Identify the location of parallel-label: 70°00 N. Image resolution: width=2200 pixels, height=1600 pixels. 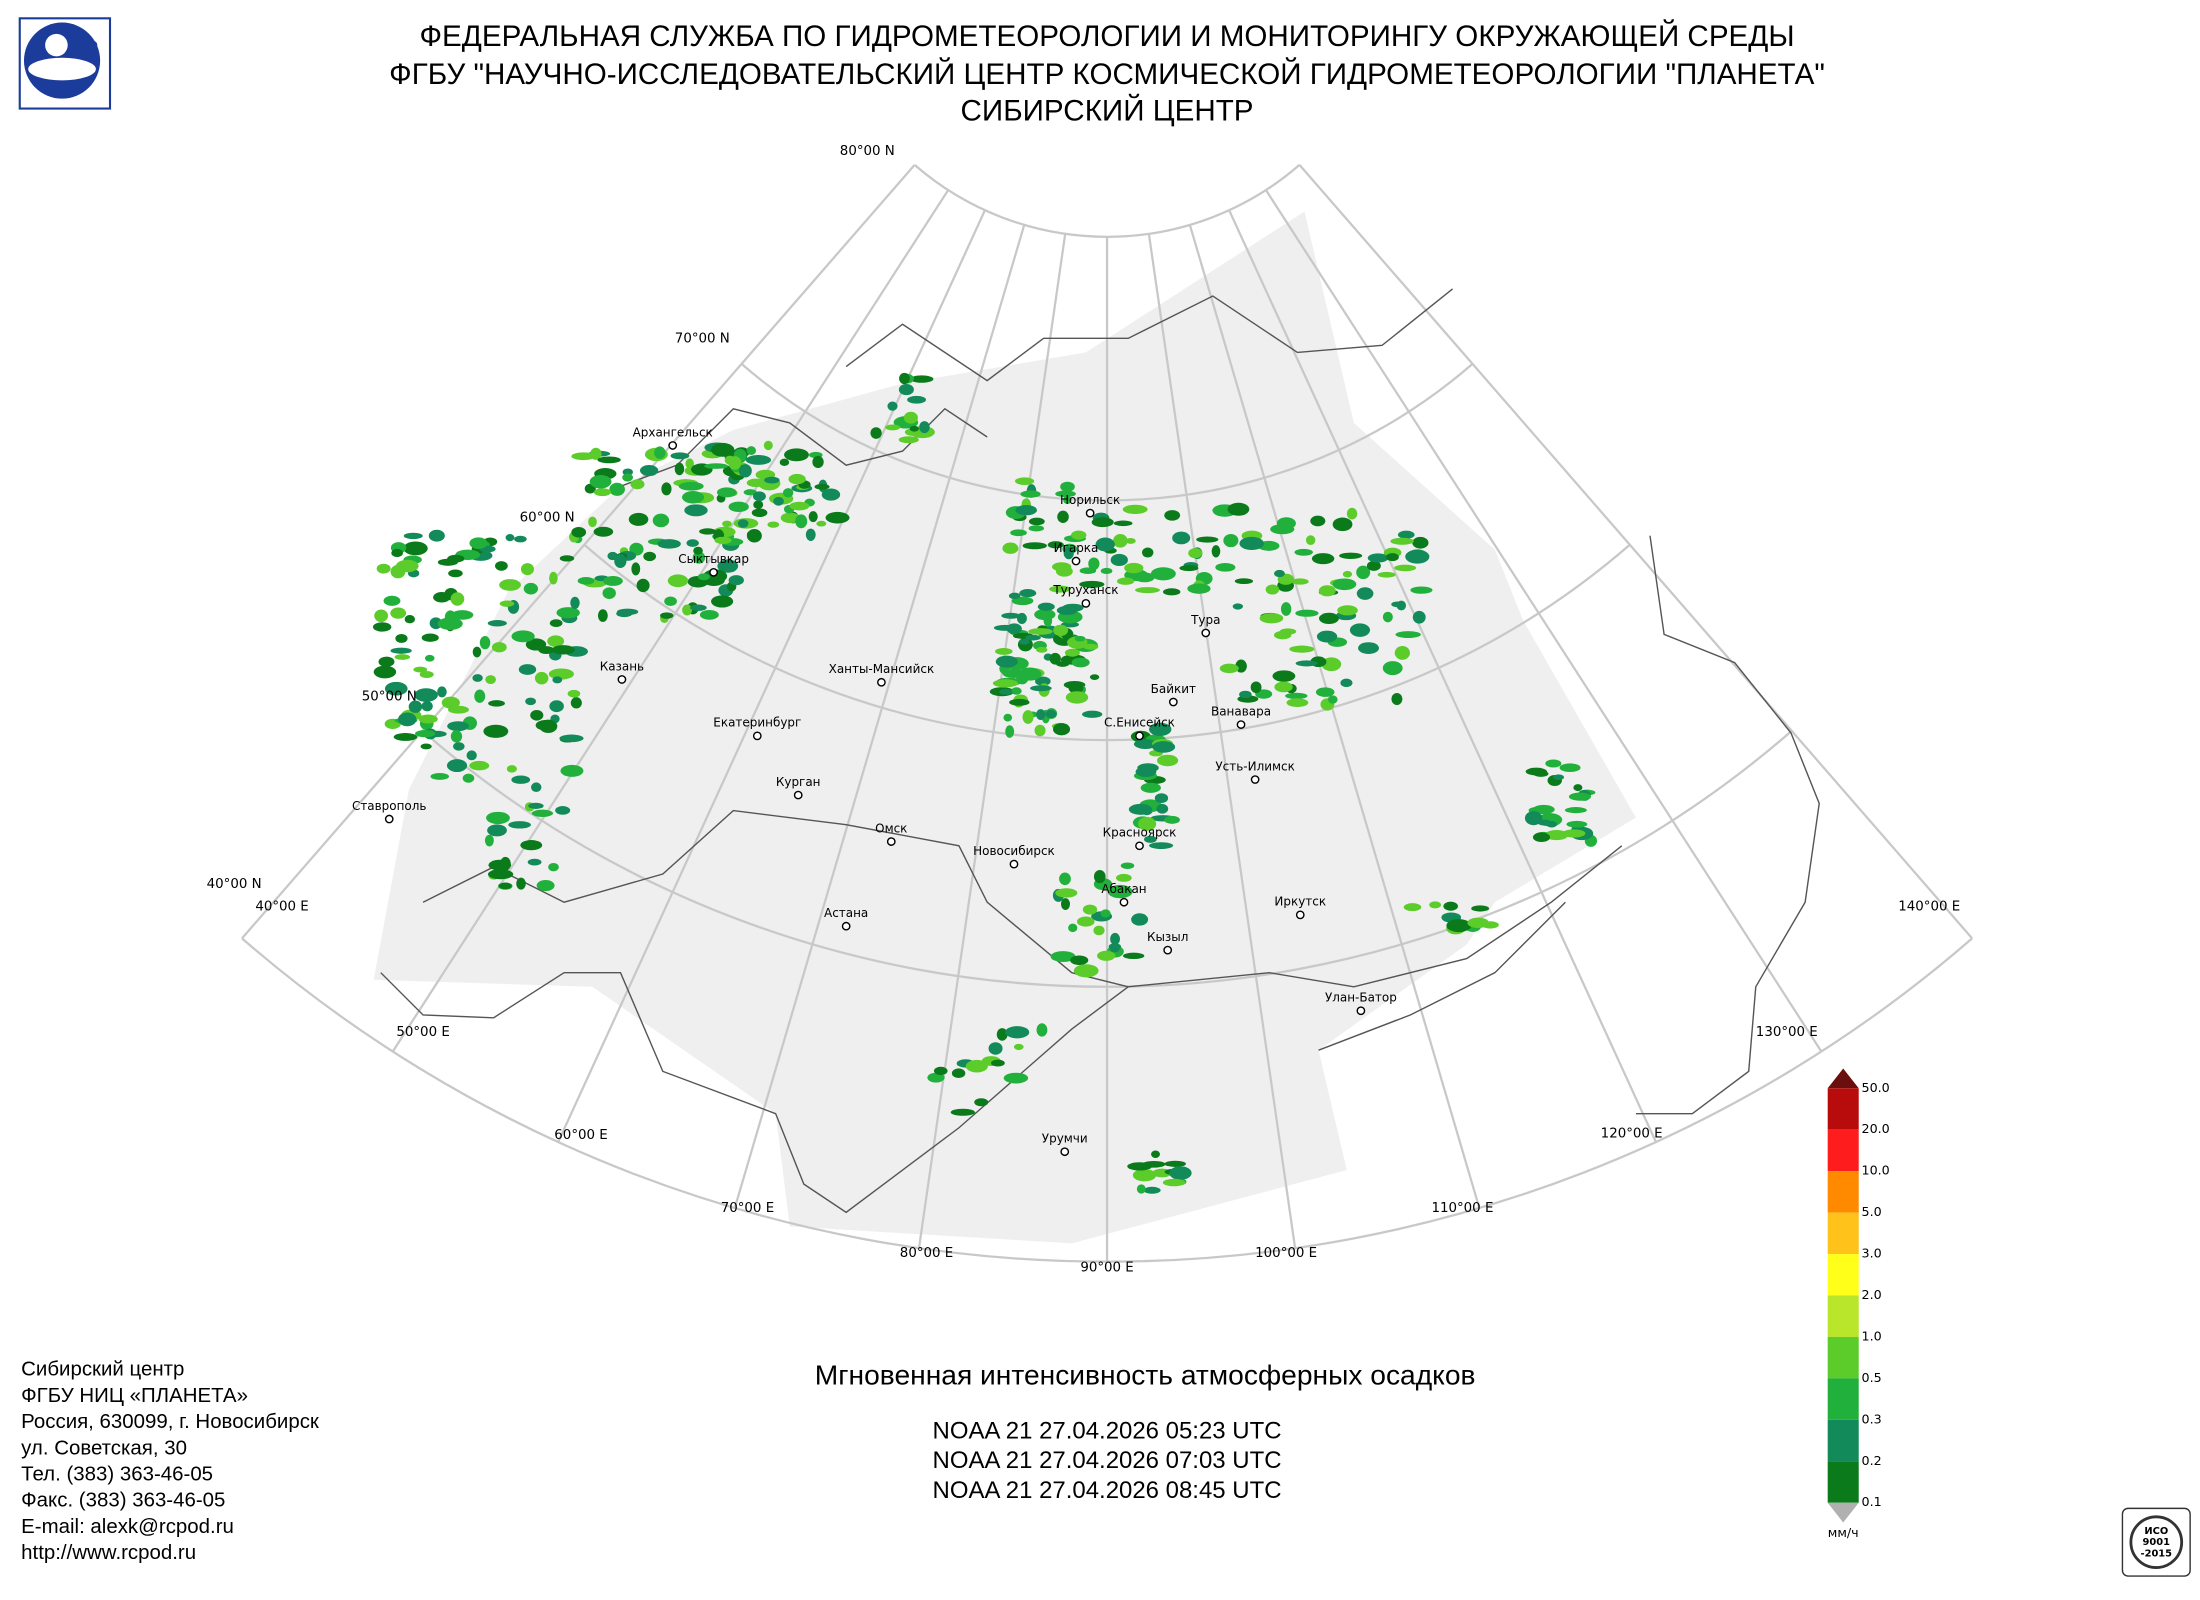
(702, 338).